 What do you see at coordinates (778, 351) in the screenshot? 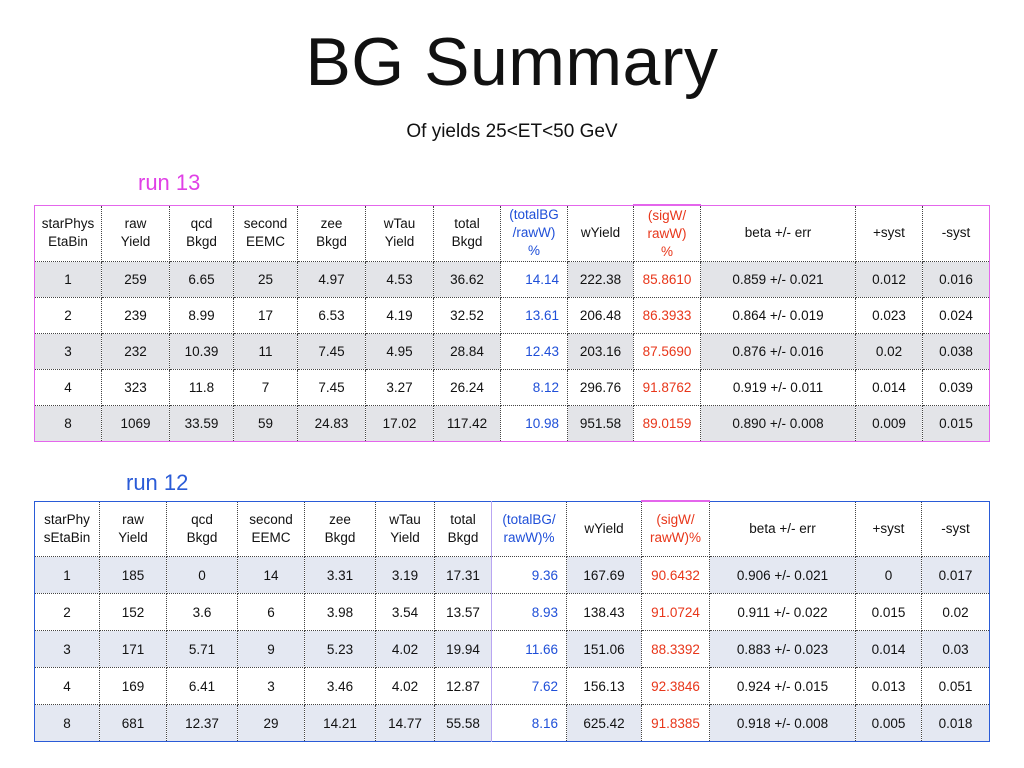
I see `table-cell: 0.876 +/- 0.016` at bounding box center [778, 351].